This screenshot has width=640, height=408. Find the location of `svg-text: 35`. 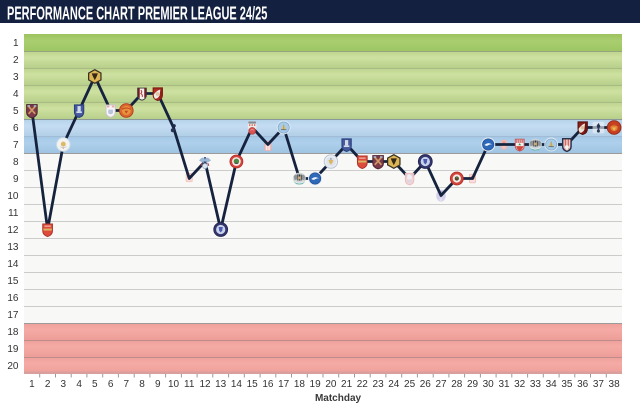

svg-text: 35 is located at coordinates (567, 384).